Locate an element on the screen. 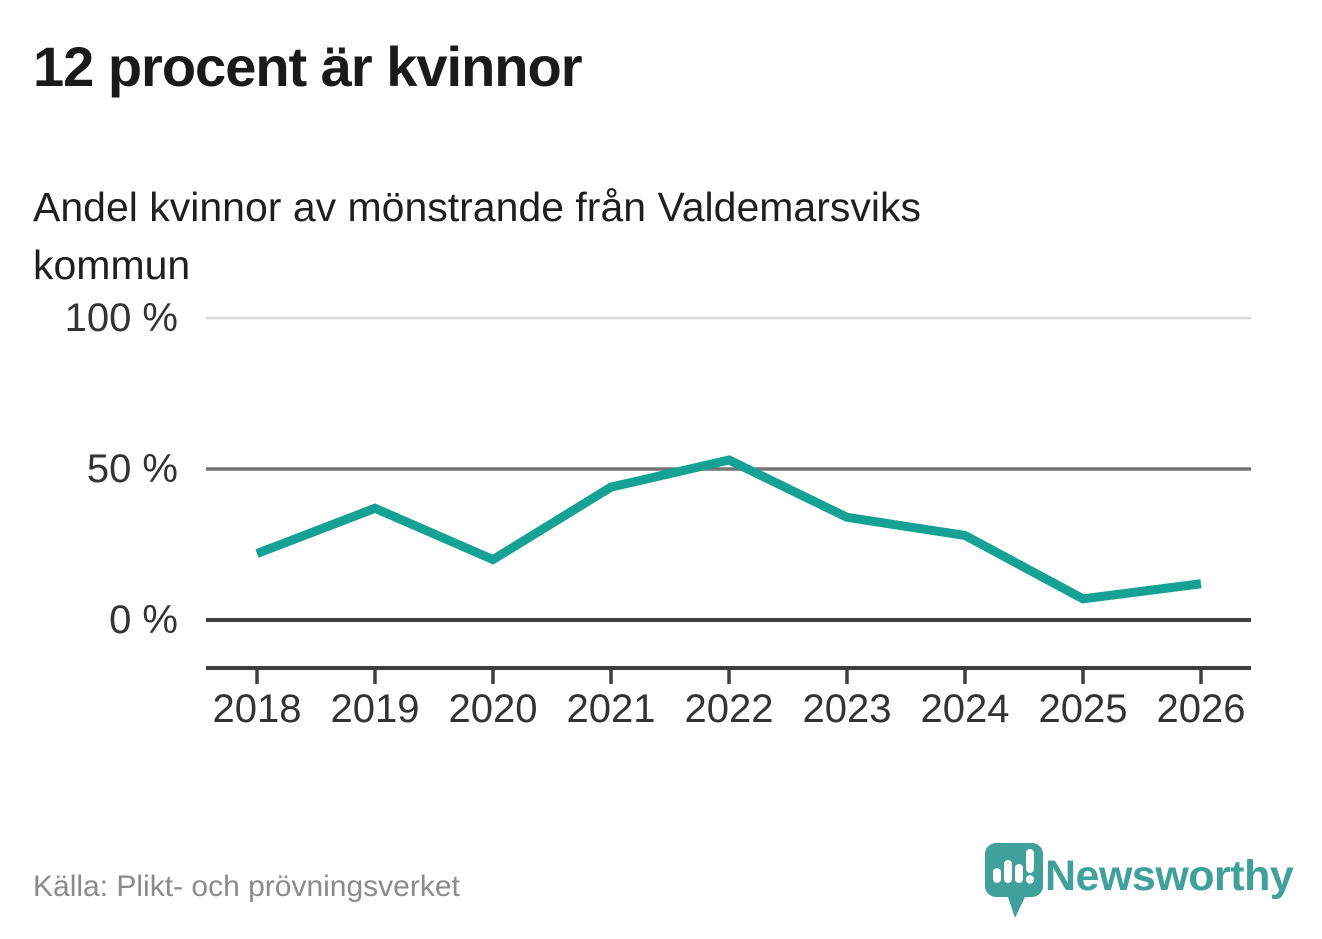 Image resolution: width=1322 pixels, height=939 pixels. newsworthy-logo: Newsworthy is located at coordinates (1138, 883).